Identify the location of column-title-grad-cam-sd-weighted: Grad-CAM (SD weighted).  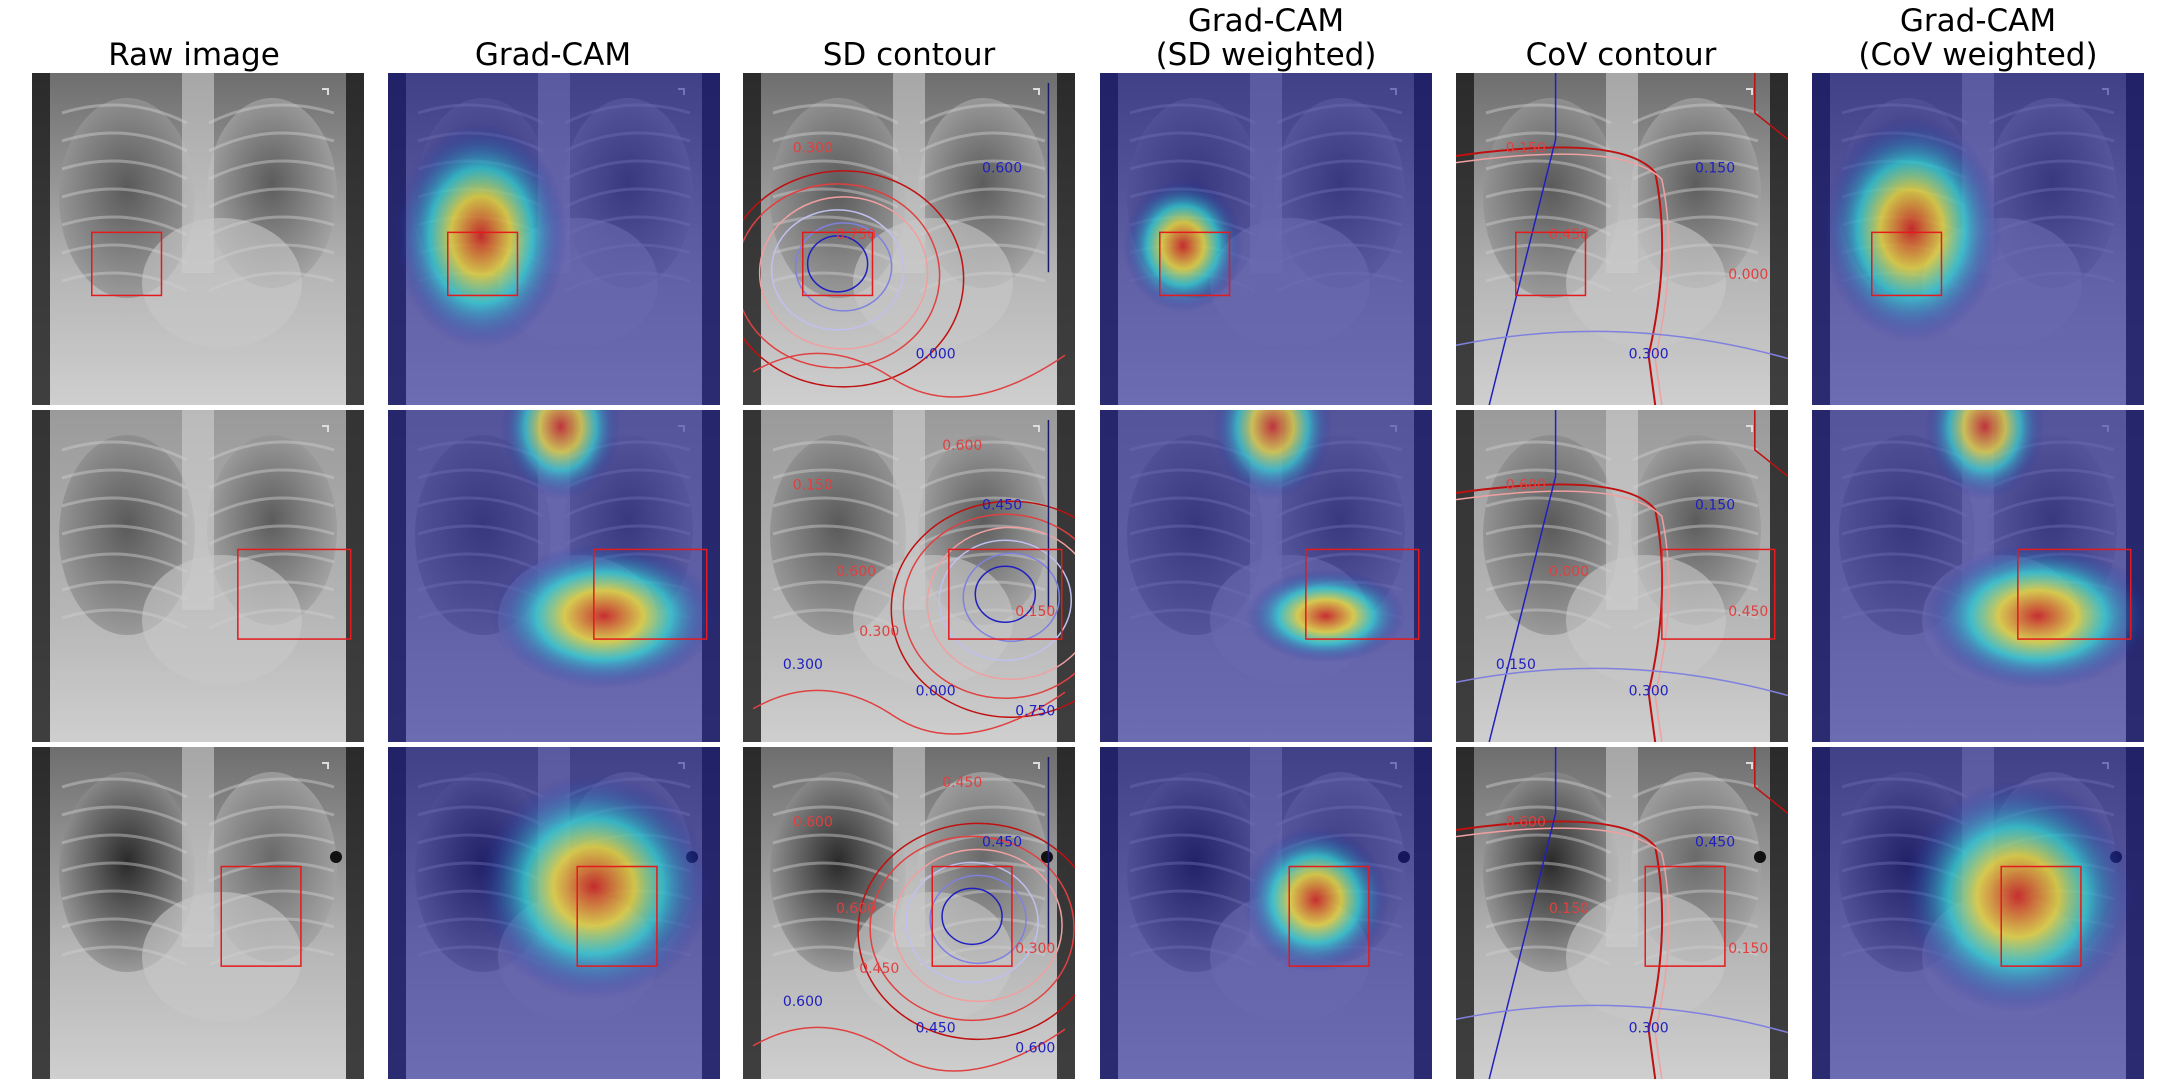
(1266, 38).